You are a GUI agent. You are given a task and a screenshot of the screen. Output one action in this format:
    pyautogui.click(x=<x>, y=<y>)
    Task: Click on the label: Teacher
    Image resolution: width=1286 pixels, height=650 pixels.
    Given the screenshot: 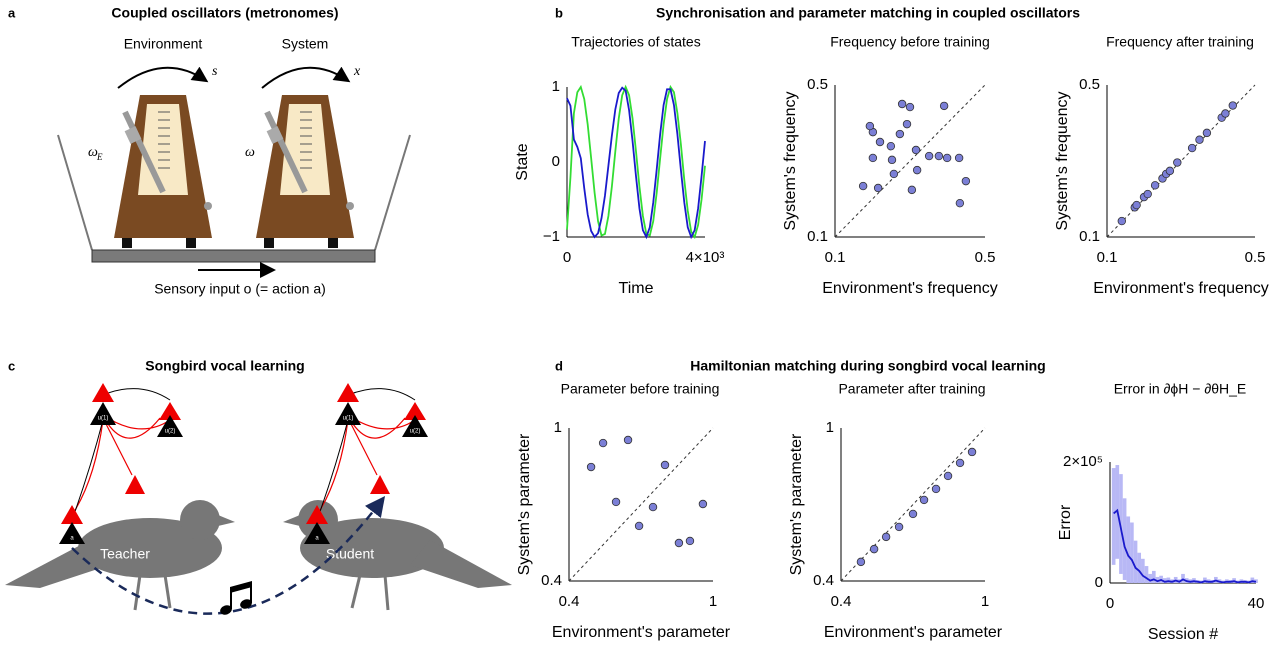 What is the action you would take?
    pyautogui.click(x=125, y=554)
    